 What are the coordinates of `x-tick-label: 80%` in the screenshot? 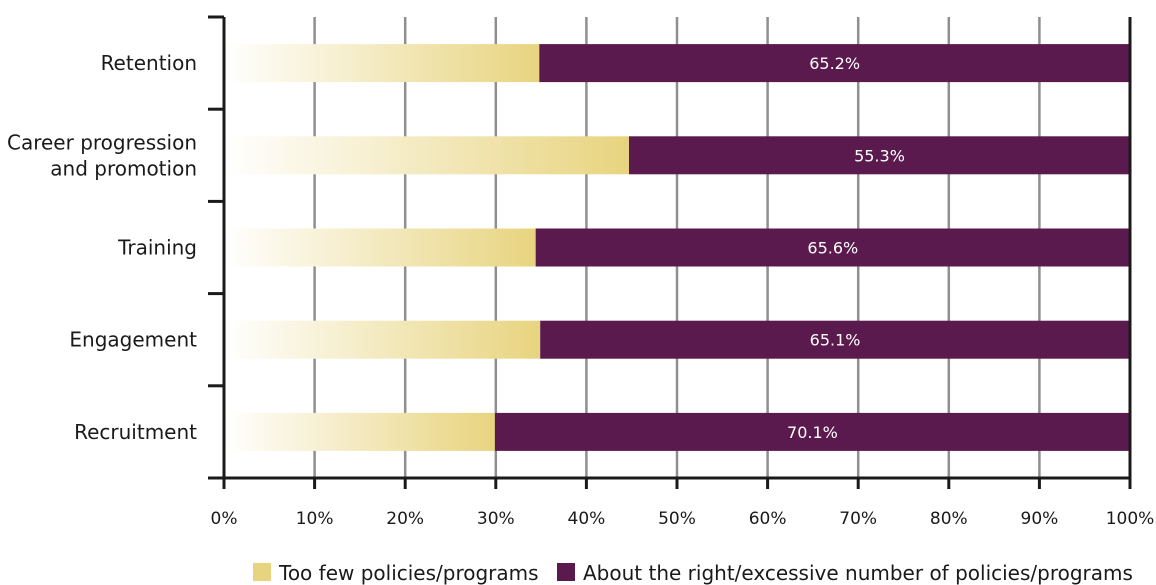 It's located at (949, 519).